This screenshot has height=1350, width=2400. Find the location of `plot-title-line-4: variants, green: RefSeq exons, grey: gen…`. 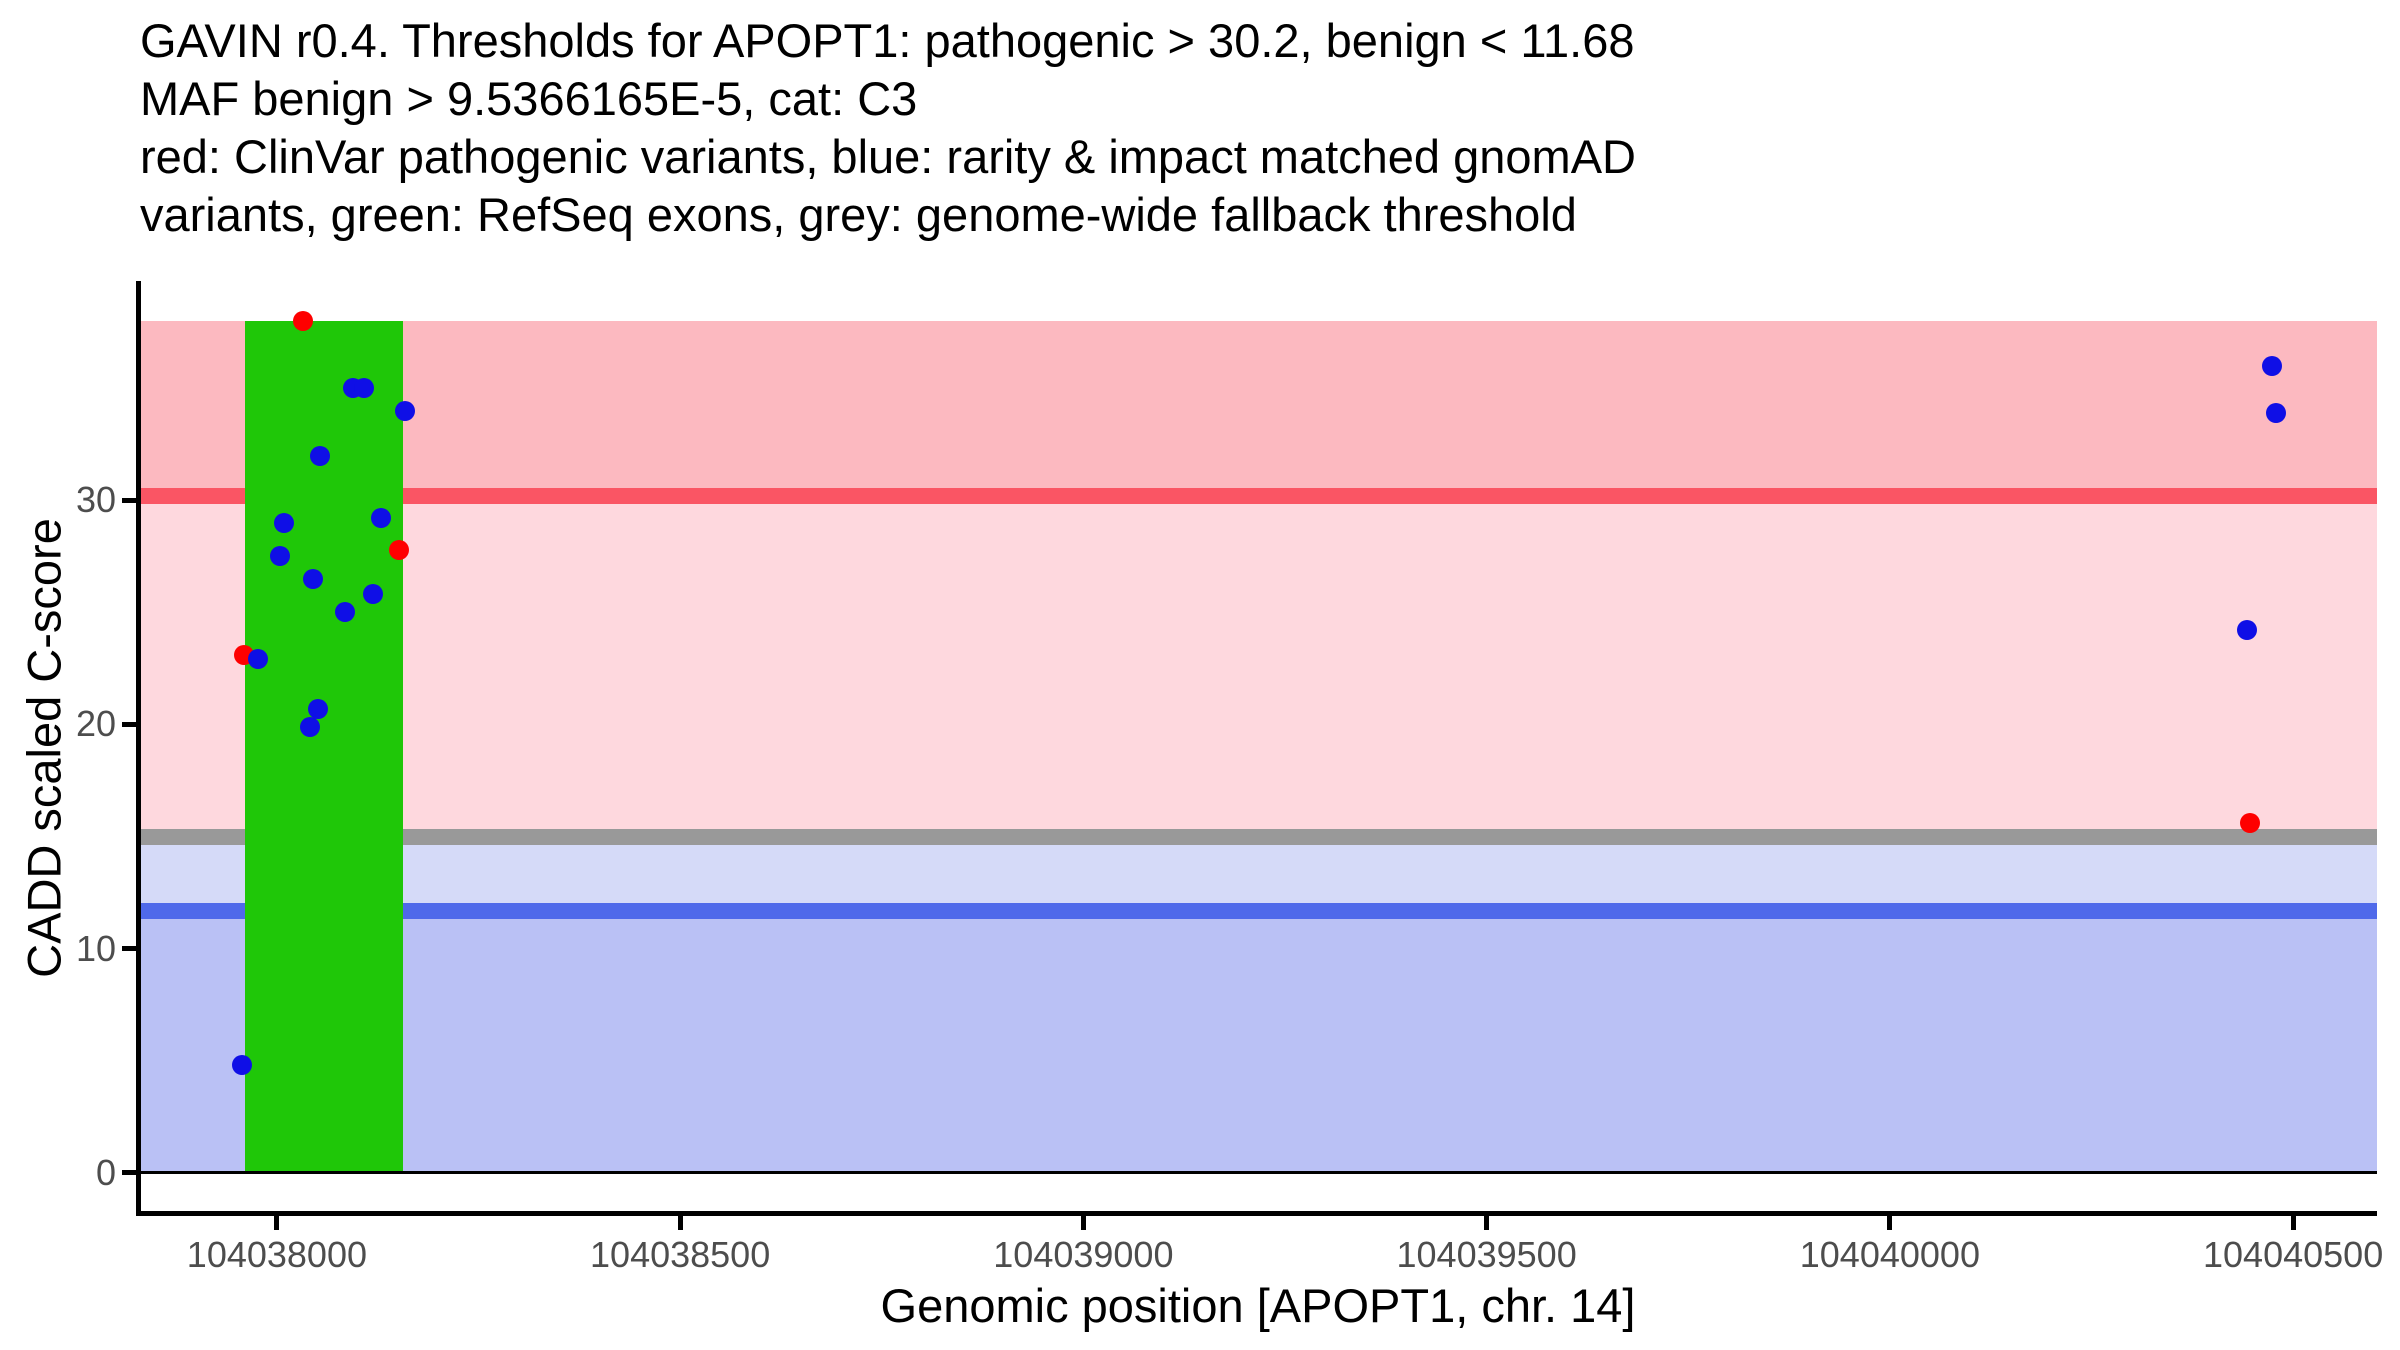

plot-title-line-4: variants, green: RefSeq exons, grey: gen… is located at coordinates (858, 214).